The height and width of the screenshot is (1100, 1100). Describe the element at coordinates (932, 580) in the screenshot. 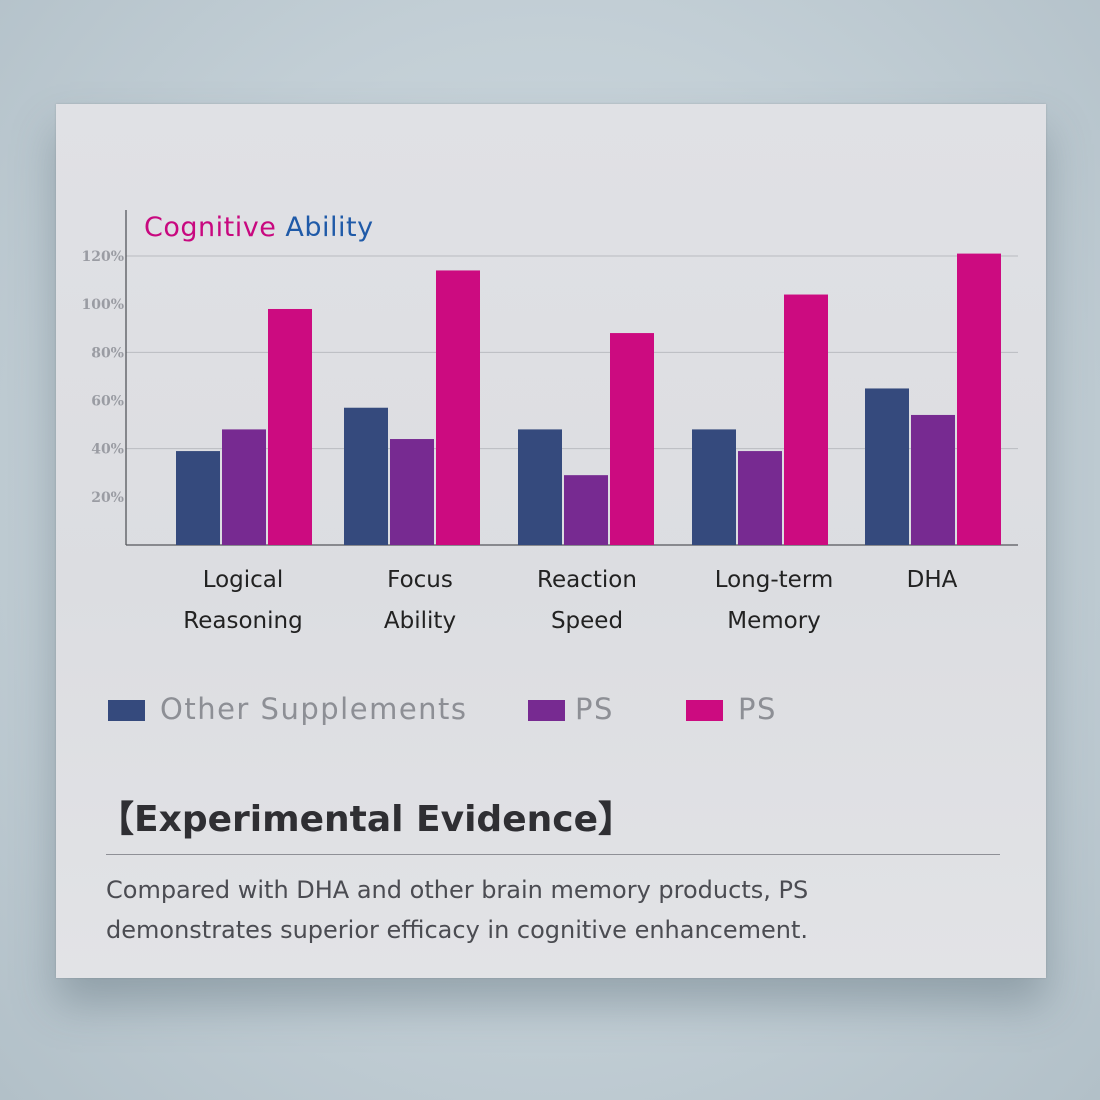

I see `category-label: DHA` at that location.